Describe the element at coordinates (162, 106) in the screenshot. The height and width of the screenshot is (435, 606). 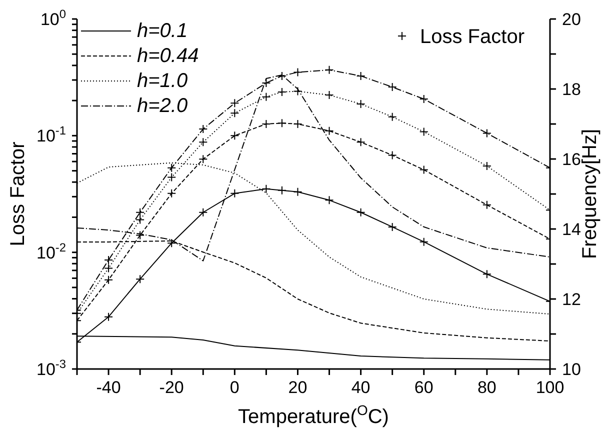
I see `legend-label: h=2.0` at that location.